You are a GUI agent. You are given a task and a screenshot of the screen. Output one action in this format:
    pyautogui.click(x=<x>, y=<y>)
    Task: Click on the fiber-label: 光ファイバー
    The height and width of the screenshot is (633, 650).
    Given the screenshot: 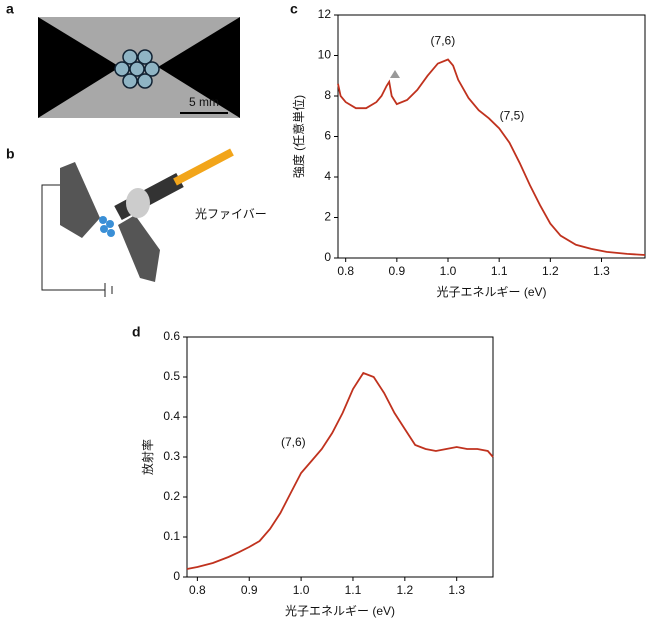 What is the action you would take?
    pyautogui.click(x=231, y=214)
    